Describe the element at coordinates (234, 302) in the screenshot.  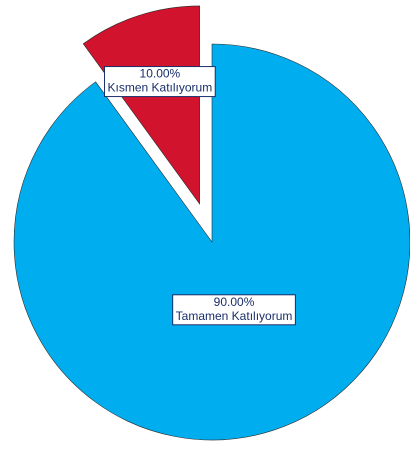
I see `value-label: 90.00%` at that location.